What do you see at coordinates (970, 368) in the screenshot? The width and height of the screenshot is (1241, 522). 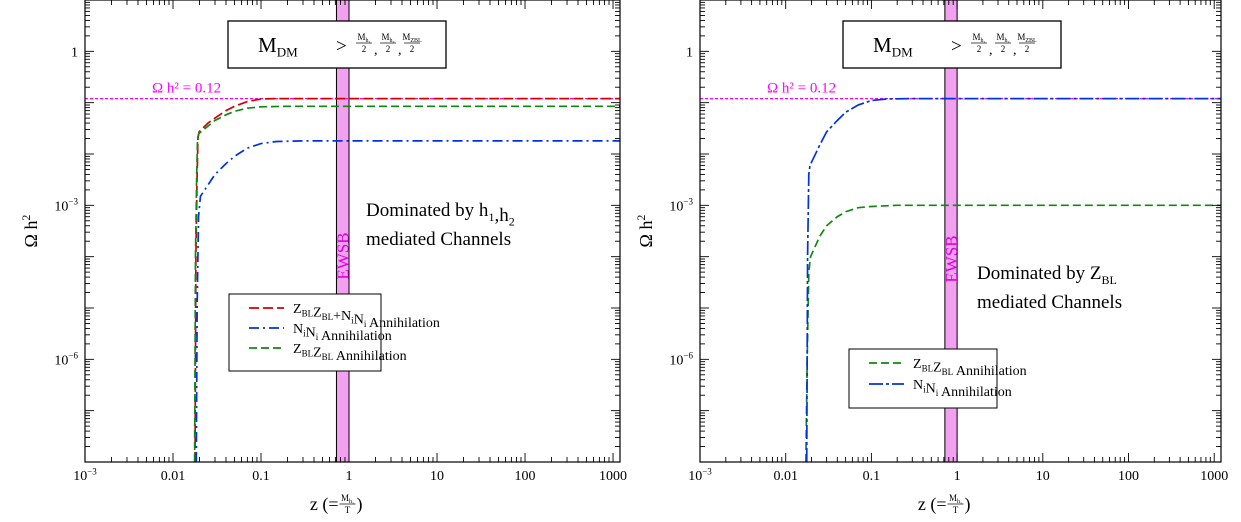 I see `legend-entry-0: ZBLZBL Annihilation` at bounding box center [970, 368].